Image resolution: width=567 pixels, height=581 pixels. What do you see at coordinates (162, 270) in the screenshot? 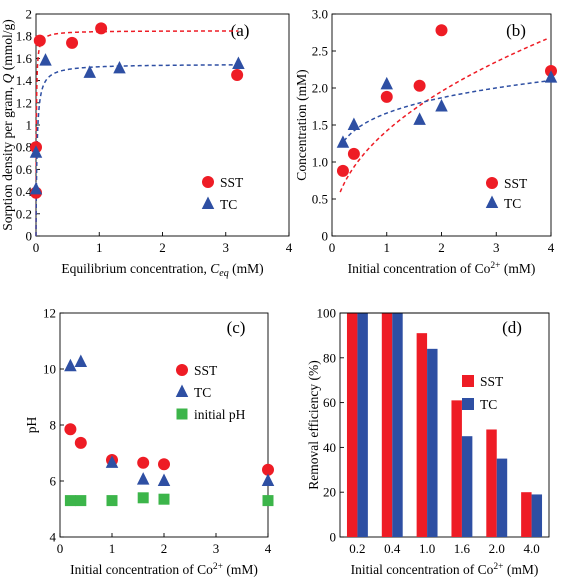
I see `x-axis-label: Equilibrium concentration, Ceq (mM)` at bounding box center [162, 270].